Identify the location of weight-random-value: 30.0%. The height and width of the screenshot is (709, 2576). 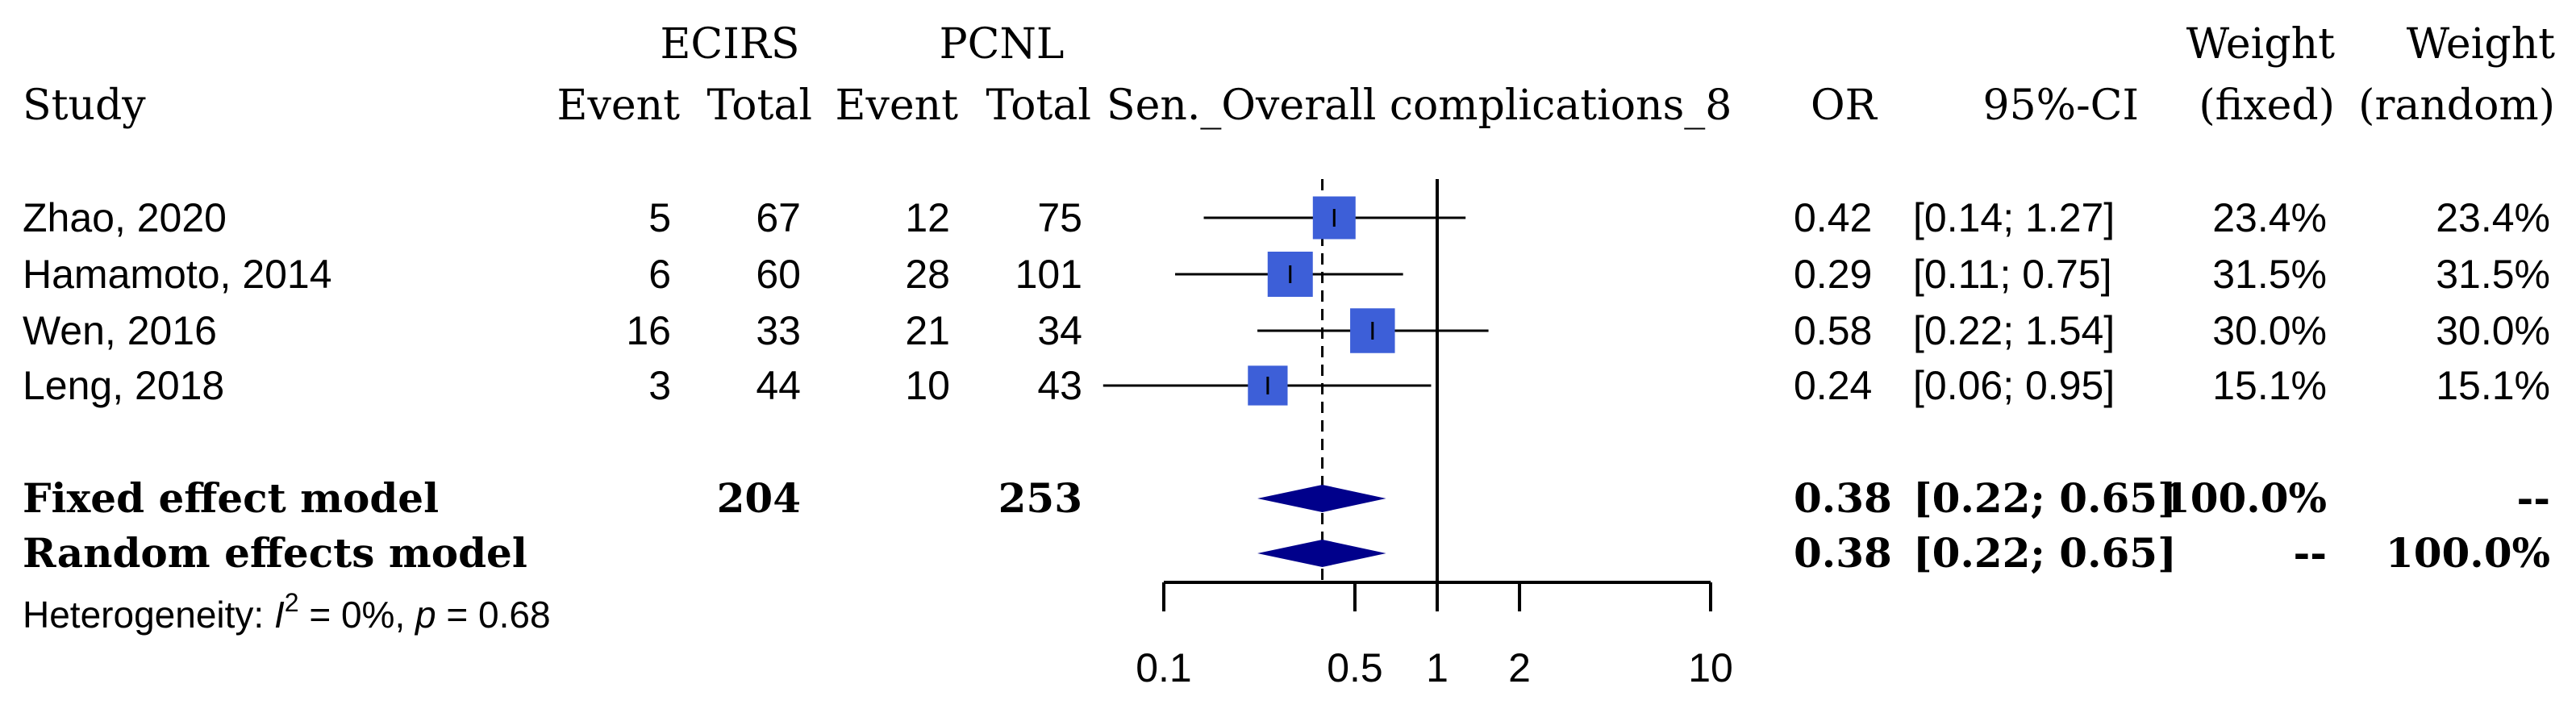
(2493, 331).